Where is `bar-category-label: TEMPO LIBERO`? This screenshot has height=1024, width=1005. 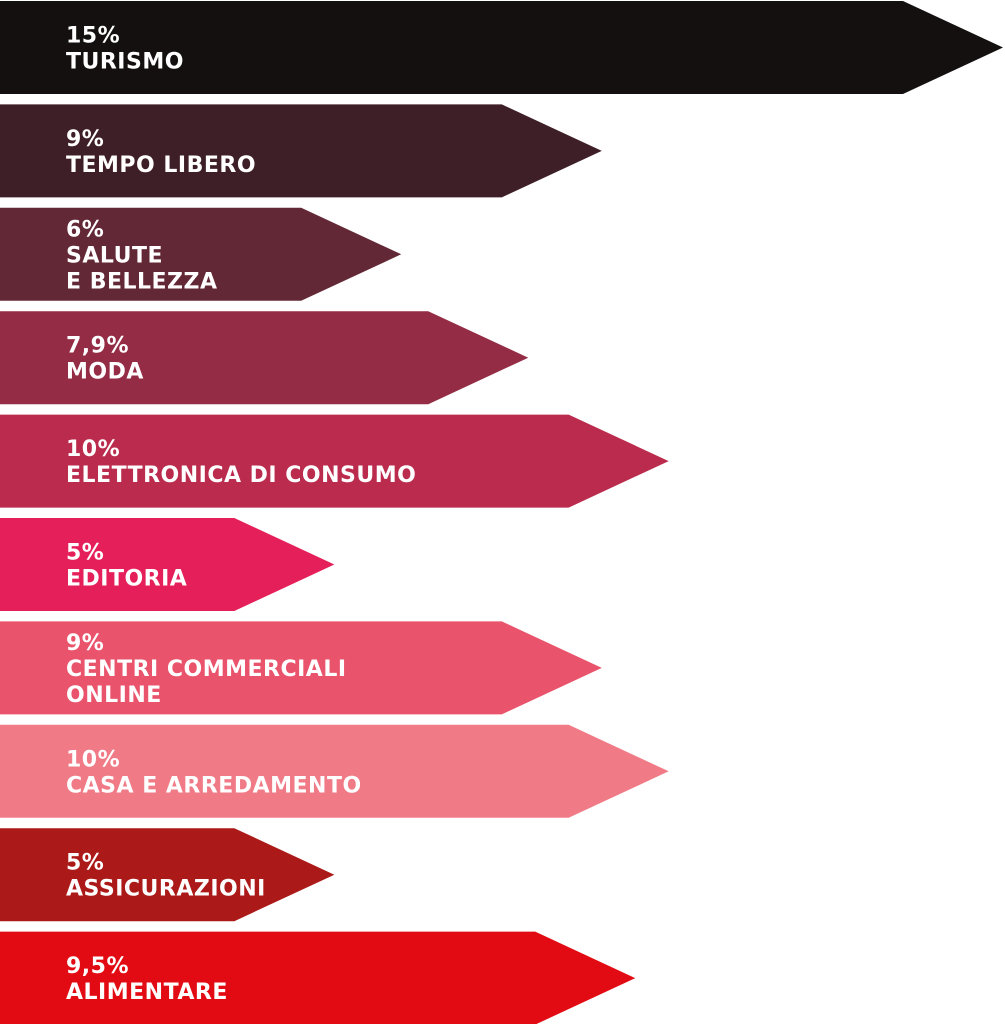
bar-category-label: TEMPO LIBERO is located at coordinates (161, 165).